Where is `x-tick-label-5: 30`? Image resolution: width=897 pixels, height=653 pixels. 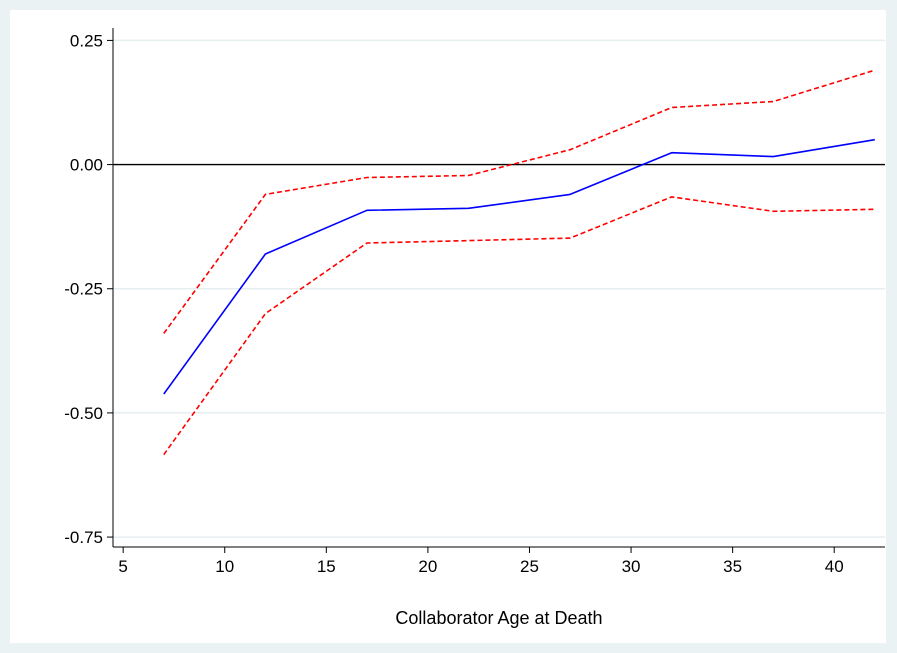
x-tick-label-5: 30 is located at coordinates (631, 566).